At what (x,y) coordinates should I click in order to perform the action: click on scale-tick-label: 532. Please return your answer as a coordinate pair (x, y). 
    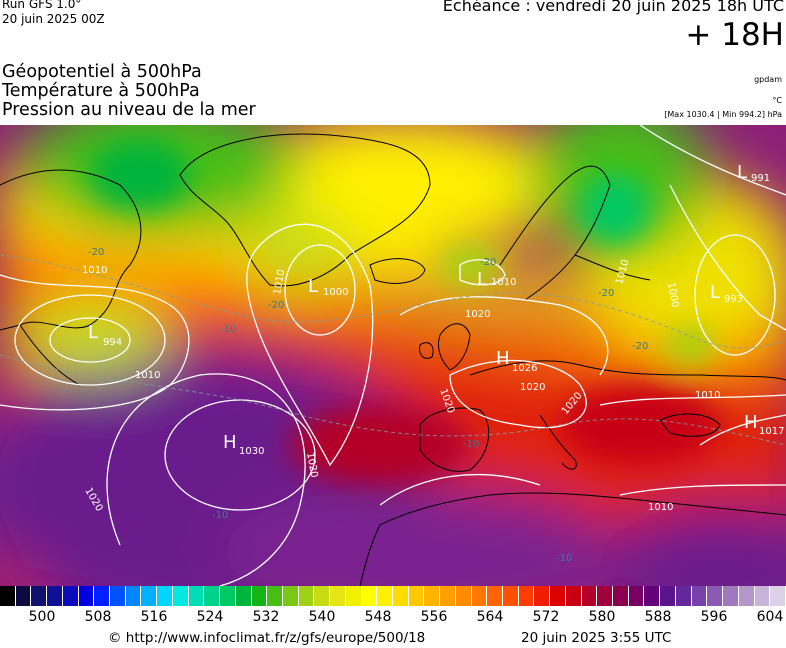
    Looking at the image, I should click on (266, 617).